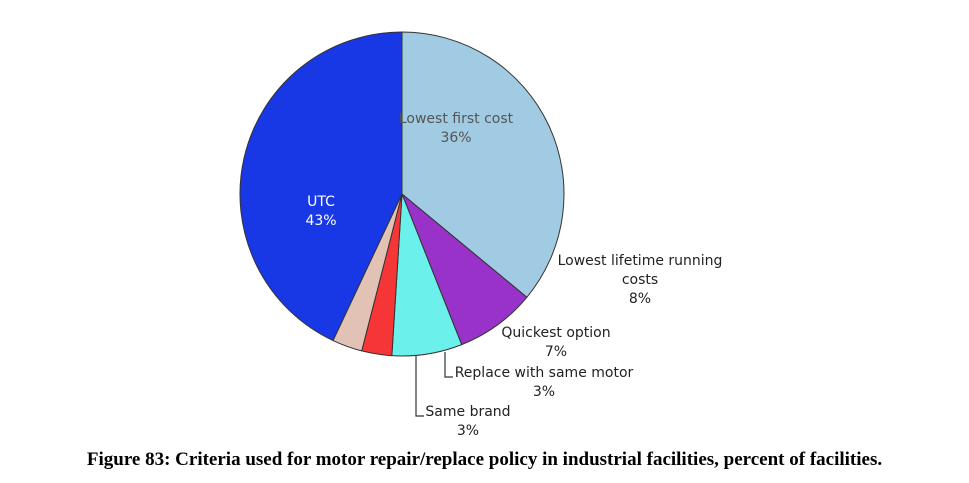  I want to click on slice-label-line: Lowest first cost, so click(456, 119).